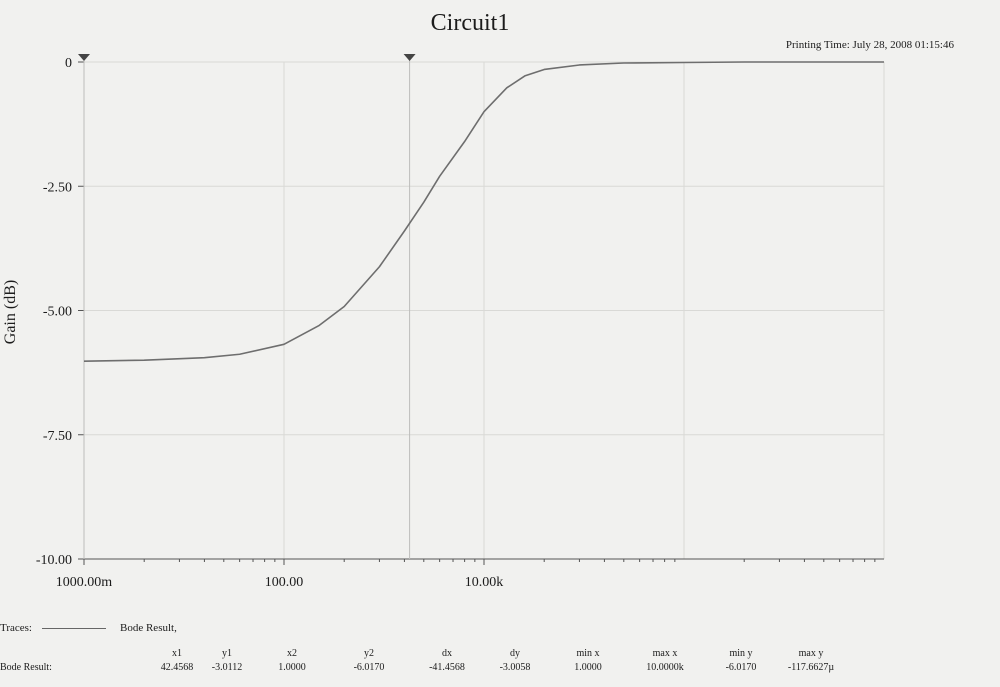 This screenshot has width=1000, height=687. Describe the element at coordinates (665, 653) in the screenshot. I see `readout-header: max x` at that location.